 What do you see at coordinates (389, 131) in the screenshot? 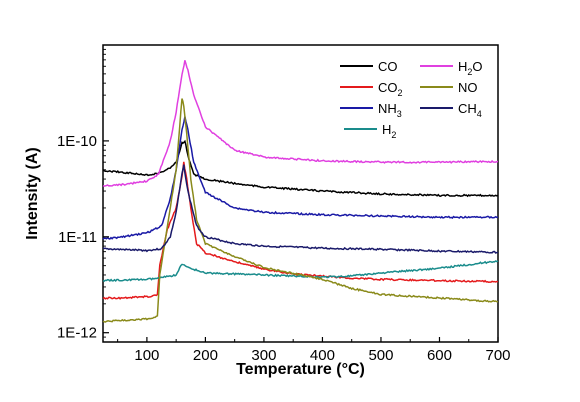
I see `legend-label-h2: H2` at bounding box center [389, 131].